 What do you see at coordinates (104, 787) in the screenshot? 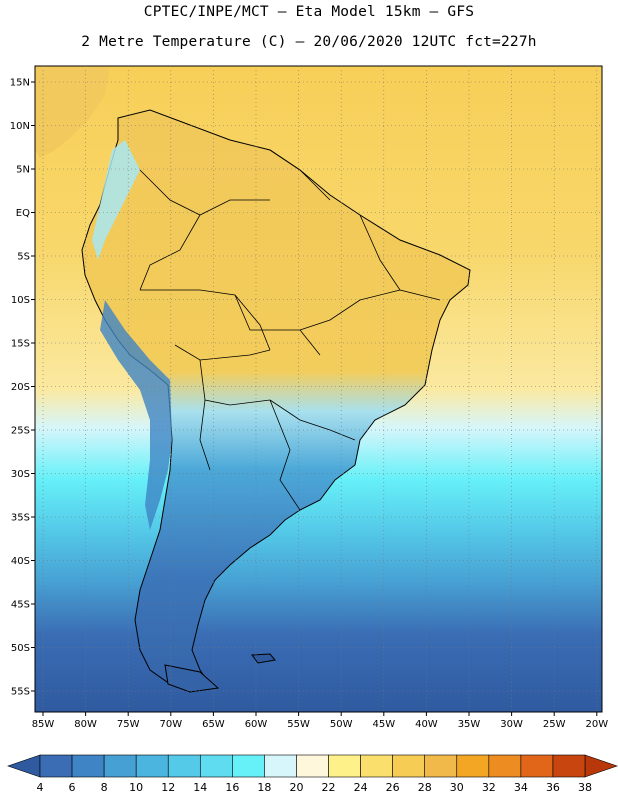
I see `colorbar-label: 8` at bounding box center [104, 787].